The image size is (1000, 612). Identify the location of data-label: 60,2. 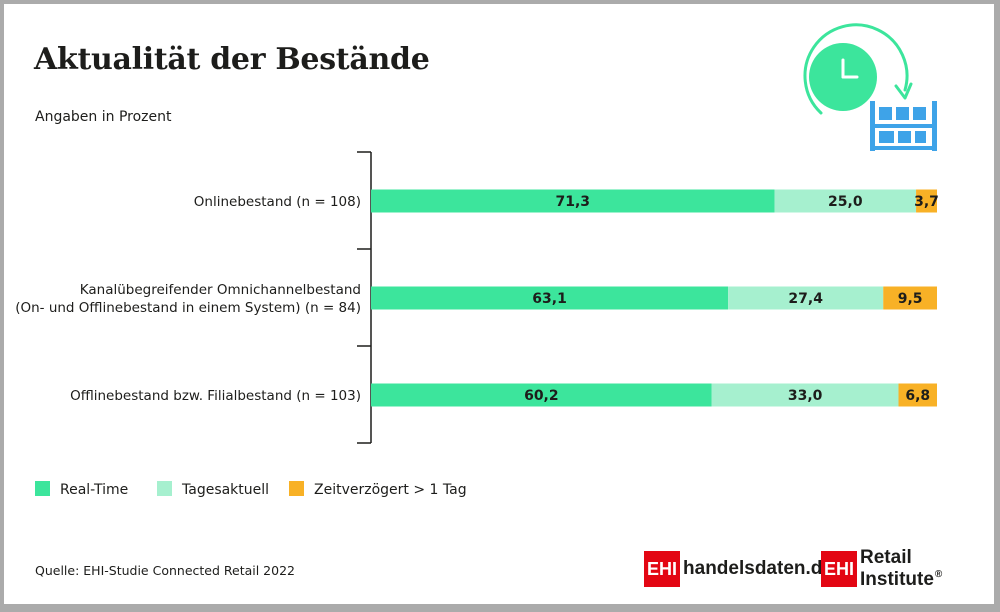
(541, 396).